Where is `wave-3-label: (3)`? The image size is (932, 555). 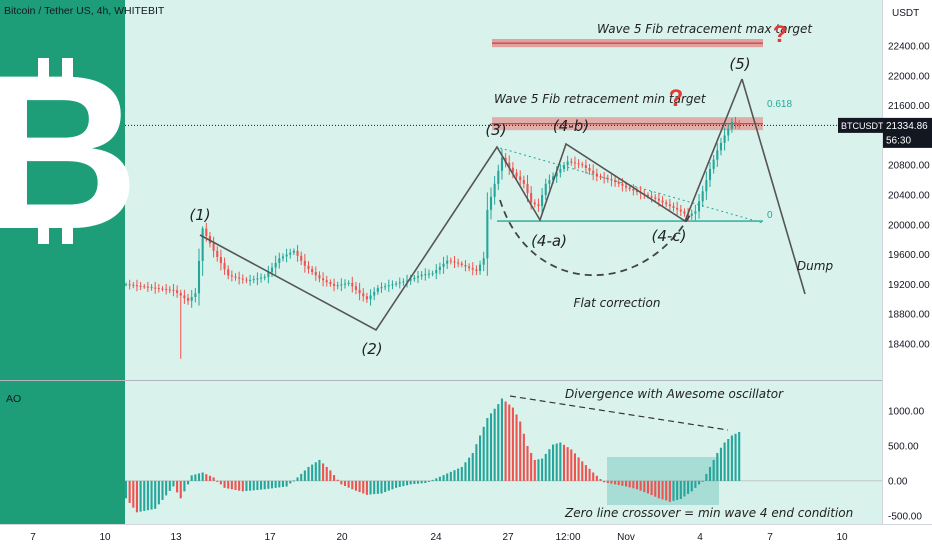 wave-3-label: (3) is located at coordinates (495, 130).